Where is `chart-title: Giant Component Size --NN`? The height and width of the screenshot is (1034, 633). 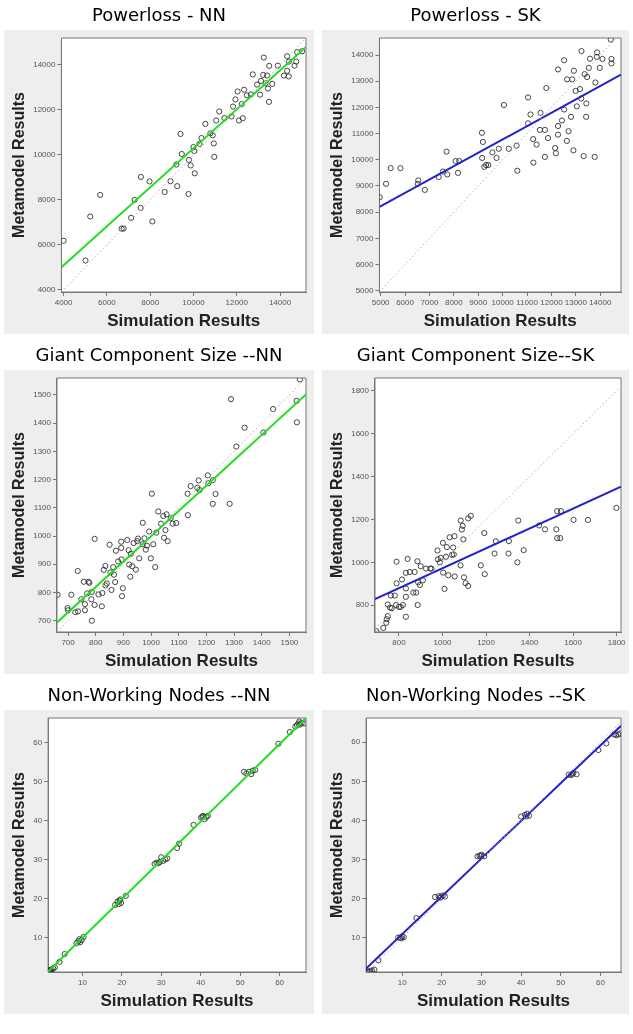 chart-title: Giant Component Size --NN is located at coordinates (159, 355).